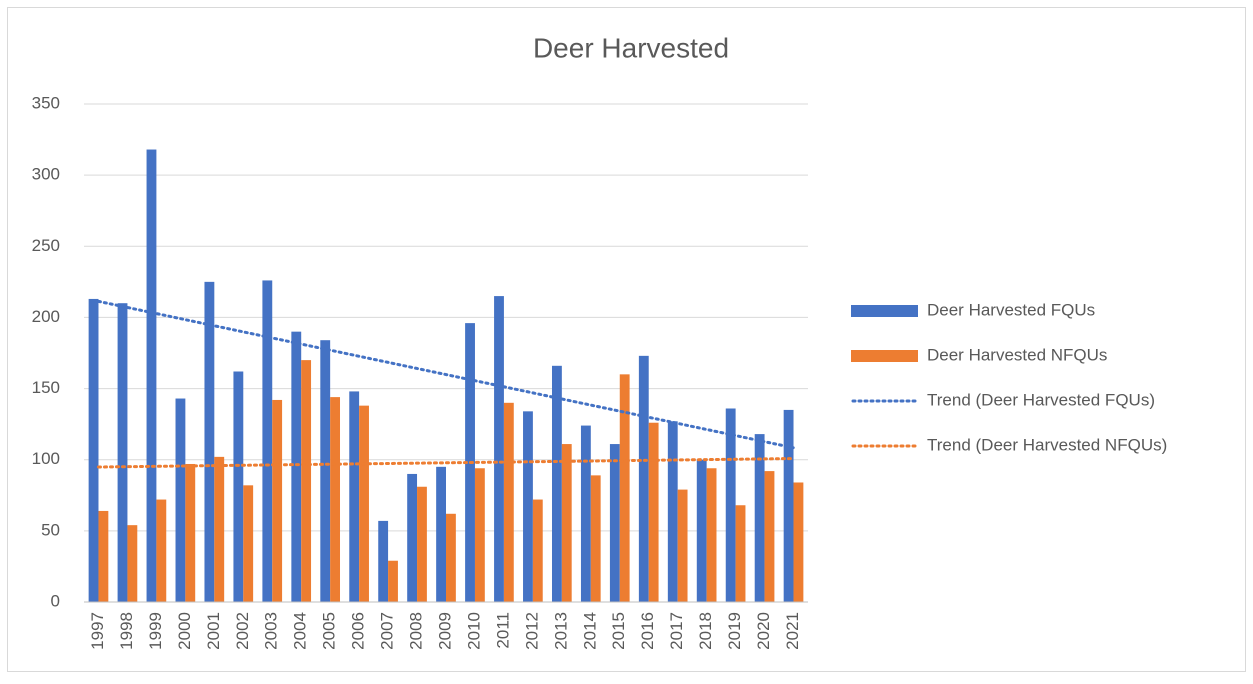 The height and width of the screenshot is (684, 1253). What do you see at coordinates (387, 631) in the screenshot?
I see `x-tick-label: 2007` at bounding box center [387, 631].